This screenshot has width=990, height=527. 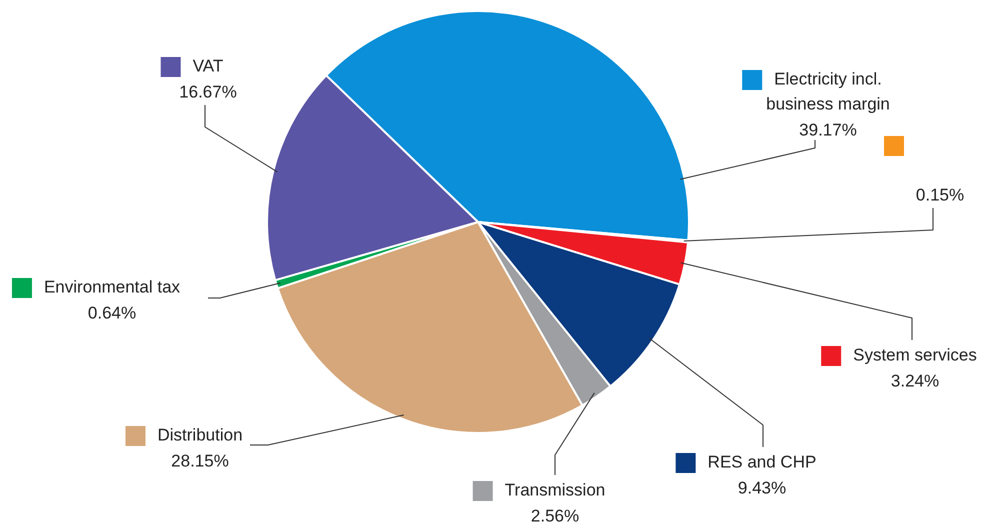 What do you see at coordinates (915, 355) in the screenshot?
I see `legend-label: System services` at bounding box center [915, 355].